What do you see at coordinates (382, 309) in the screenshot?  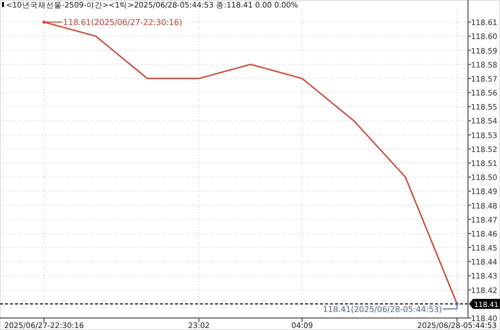 I see `annotation: 118.41(2025/06/28-05:44:53)` at bounding box center [382, 309].